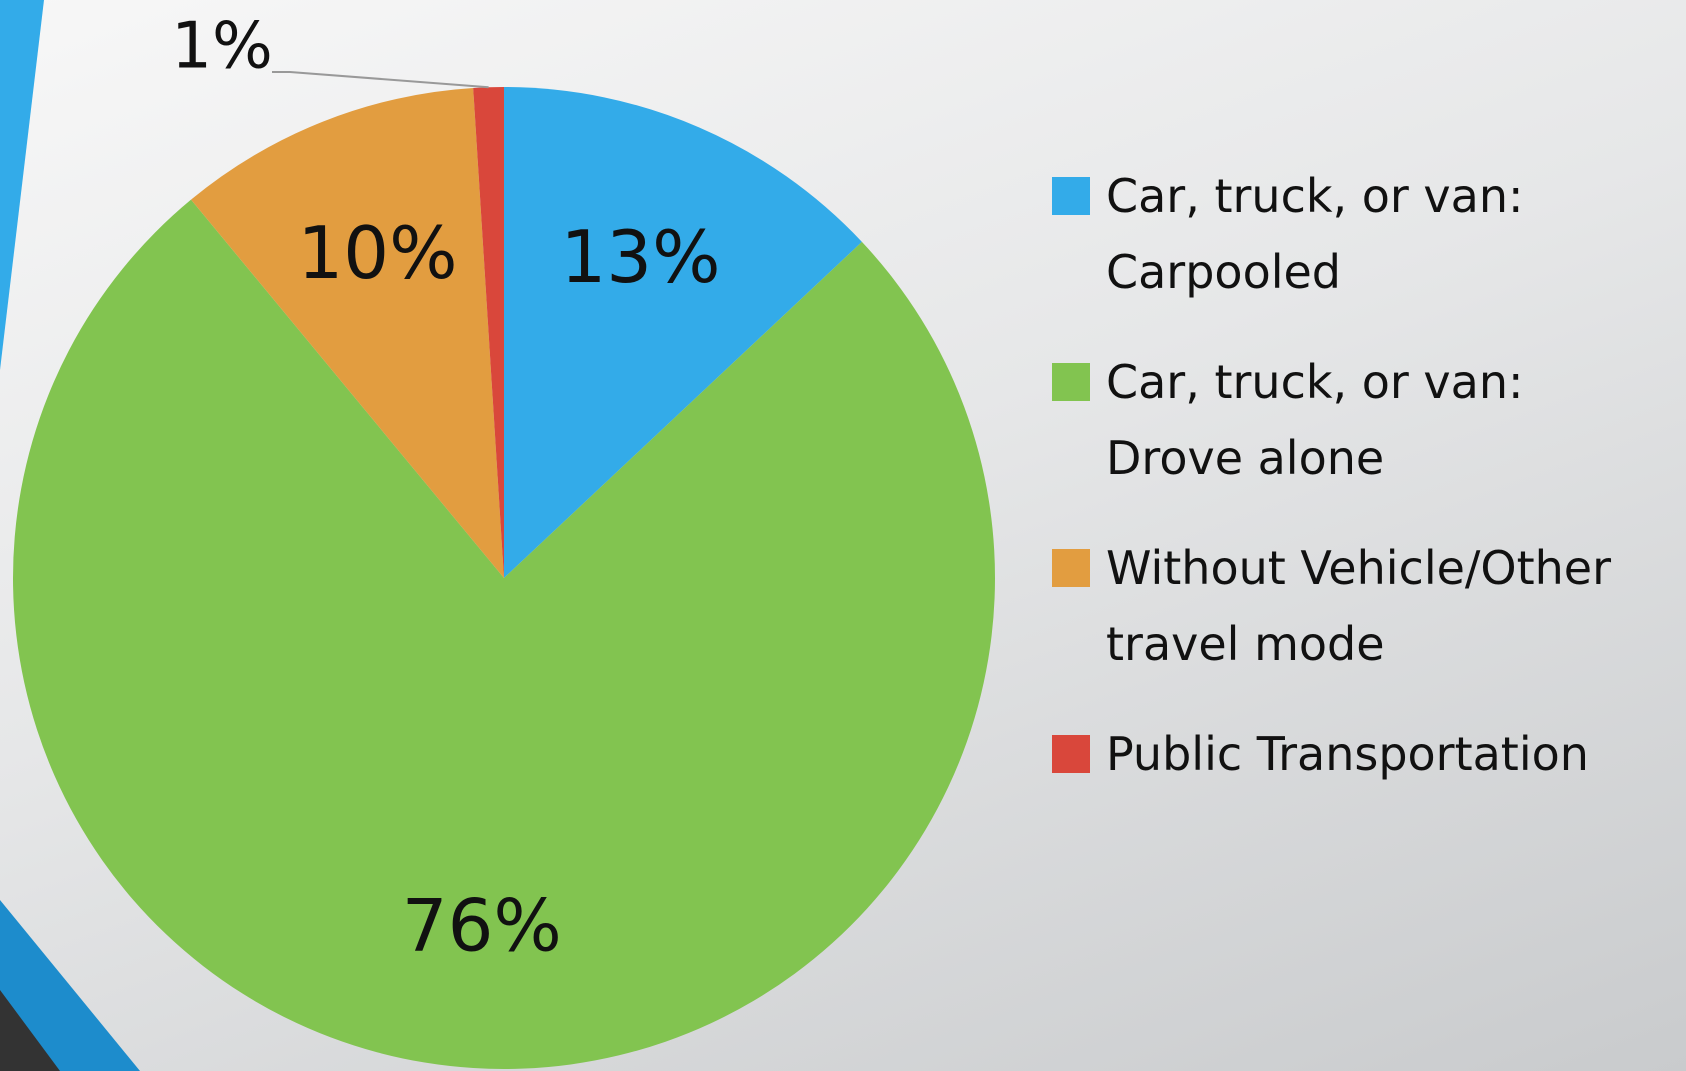 The image size is (1686, 1071). What do you see at coordinates (1359, 606) in the screenshot?
I see `legend-label: Without Vehicle/Other travel mode` at bounding box center [1359, 606].